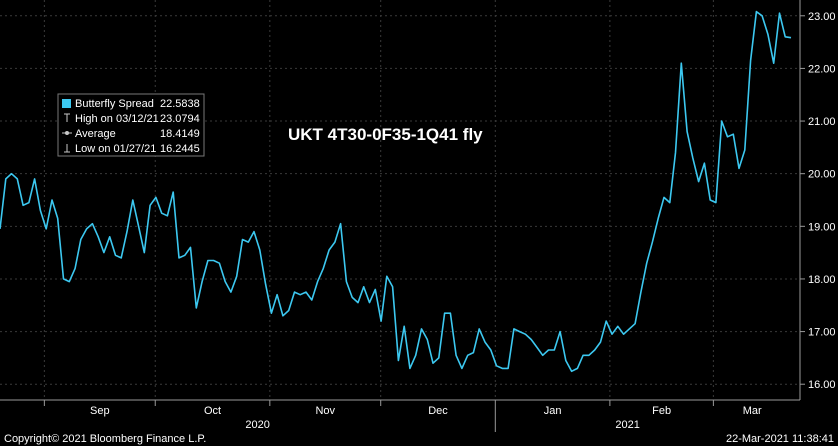 The height and width of the screenshot is (446, 838). What do you see at coordinates (95, 134) in the screenshot?
I see `legend-label-2: Average` at bounding box center [95, 134].